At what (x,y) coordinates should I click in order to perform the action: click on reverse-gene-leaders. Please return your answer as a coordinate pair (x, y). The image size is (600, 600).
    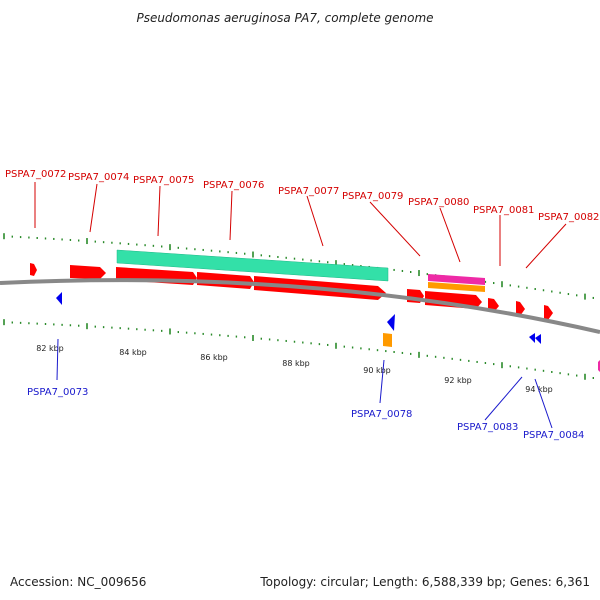
    Looking at the image, I should click on (304, 383).